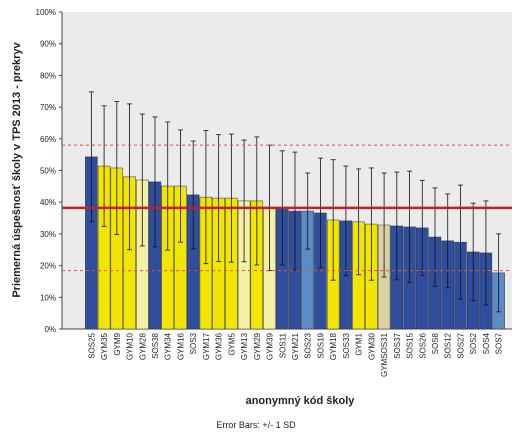  Describe the element at coordinates (48, 234) in the screenshot. I see `y-tick-label: 30%` at that location.